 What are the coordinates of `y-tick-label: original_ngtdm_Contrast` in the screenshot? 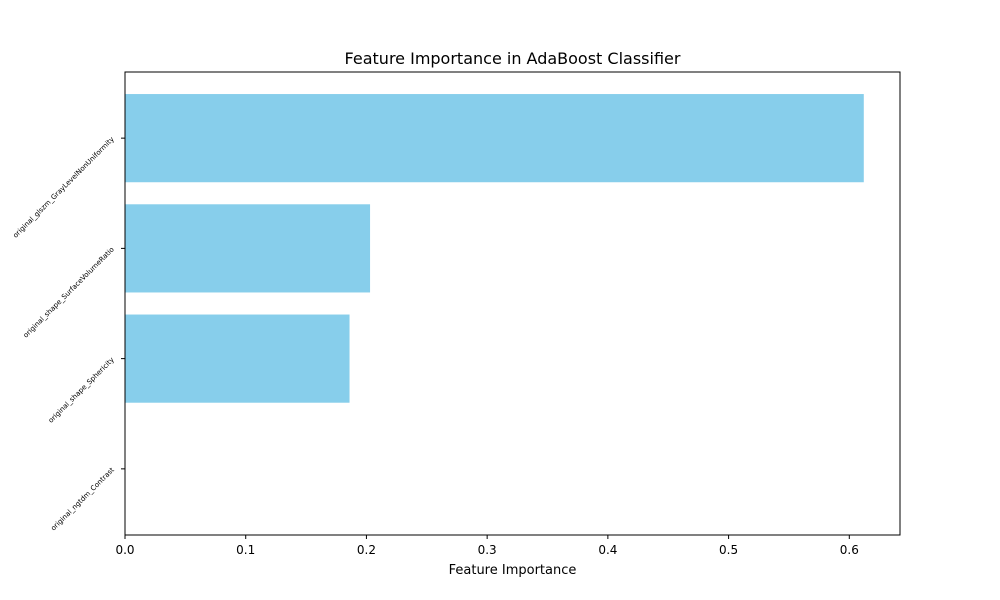 It's located at (82, 499).